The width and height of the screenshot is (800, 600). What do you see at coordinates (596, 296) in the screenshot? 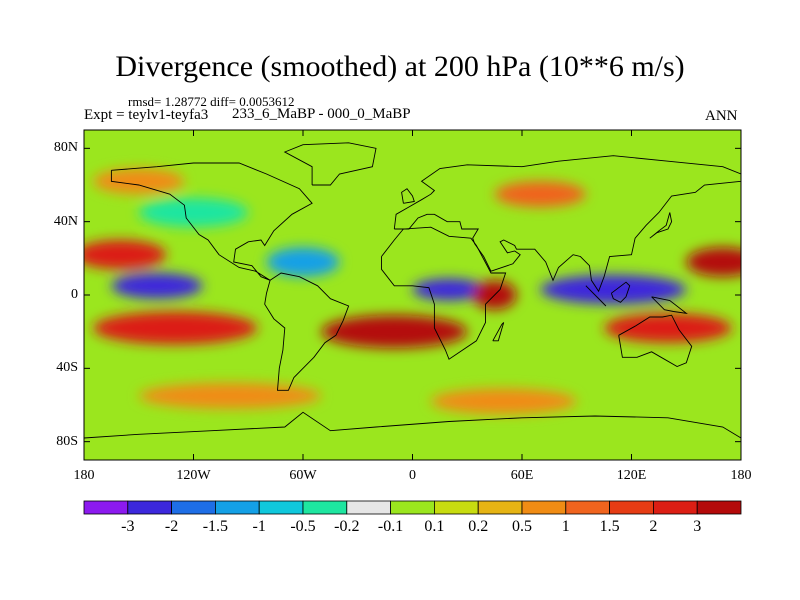
I see `coastline-sumatra` at bounding box center [596, 296].